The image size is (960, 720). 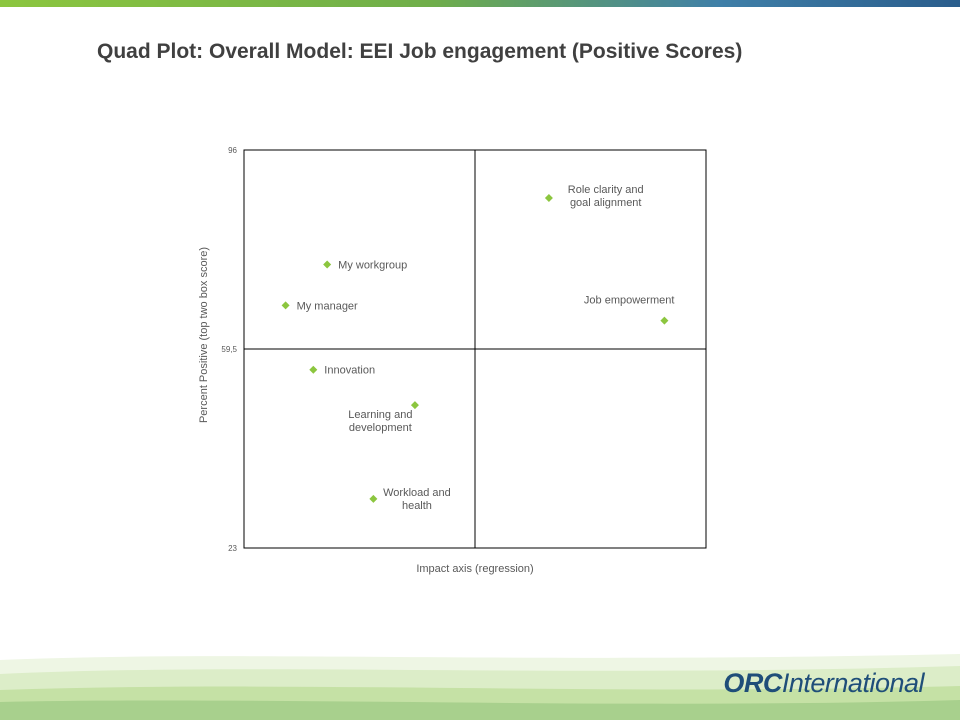 What do you see at coordinates (752, 683) in the screenshot?
I see `logo-strong-text: ORC` at bounding box center [752, 683].